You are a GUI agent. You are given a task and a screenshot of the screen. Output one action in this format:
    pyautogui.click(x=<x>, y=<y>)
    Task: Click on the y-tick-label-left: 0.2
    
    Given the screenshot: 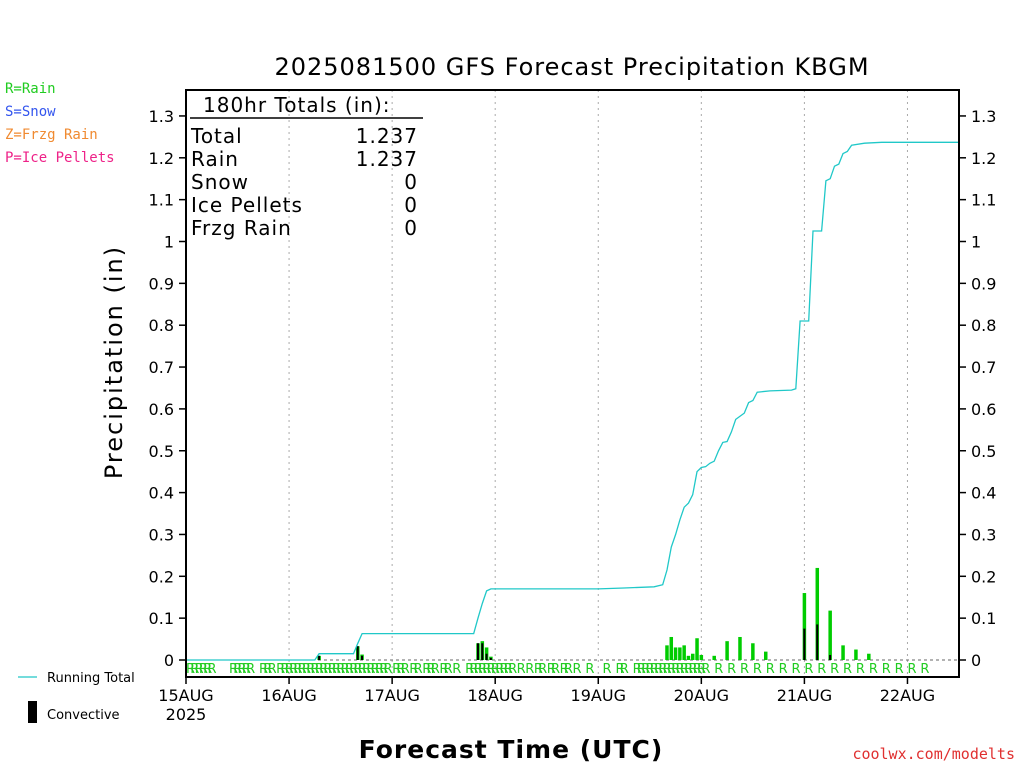 What is the action you would take?
    pyautogui.click(x=161, y=576)
    